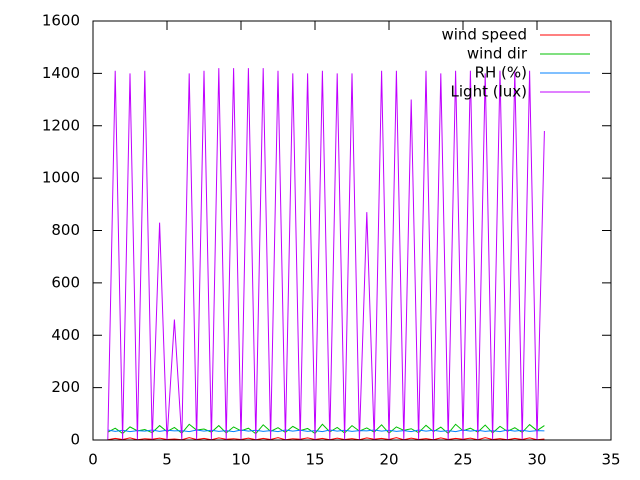 The image size is (640, 480). What do you see at coordinates (388, 460) in the screenshot?
I see `x-tick-label: 20` at bounding box center [388, 460].